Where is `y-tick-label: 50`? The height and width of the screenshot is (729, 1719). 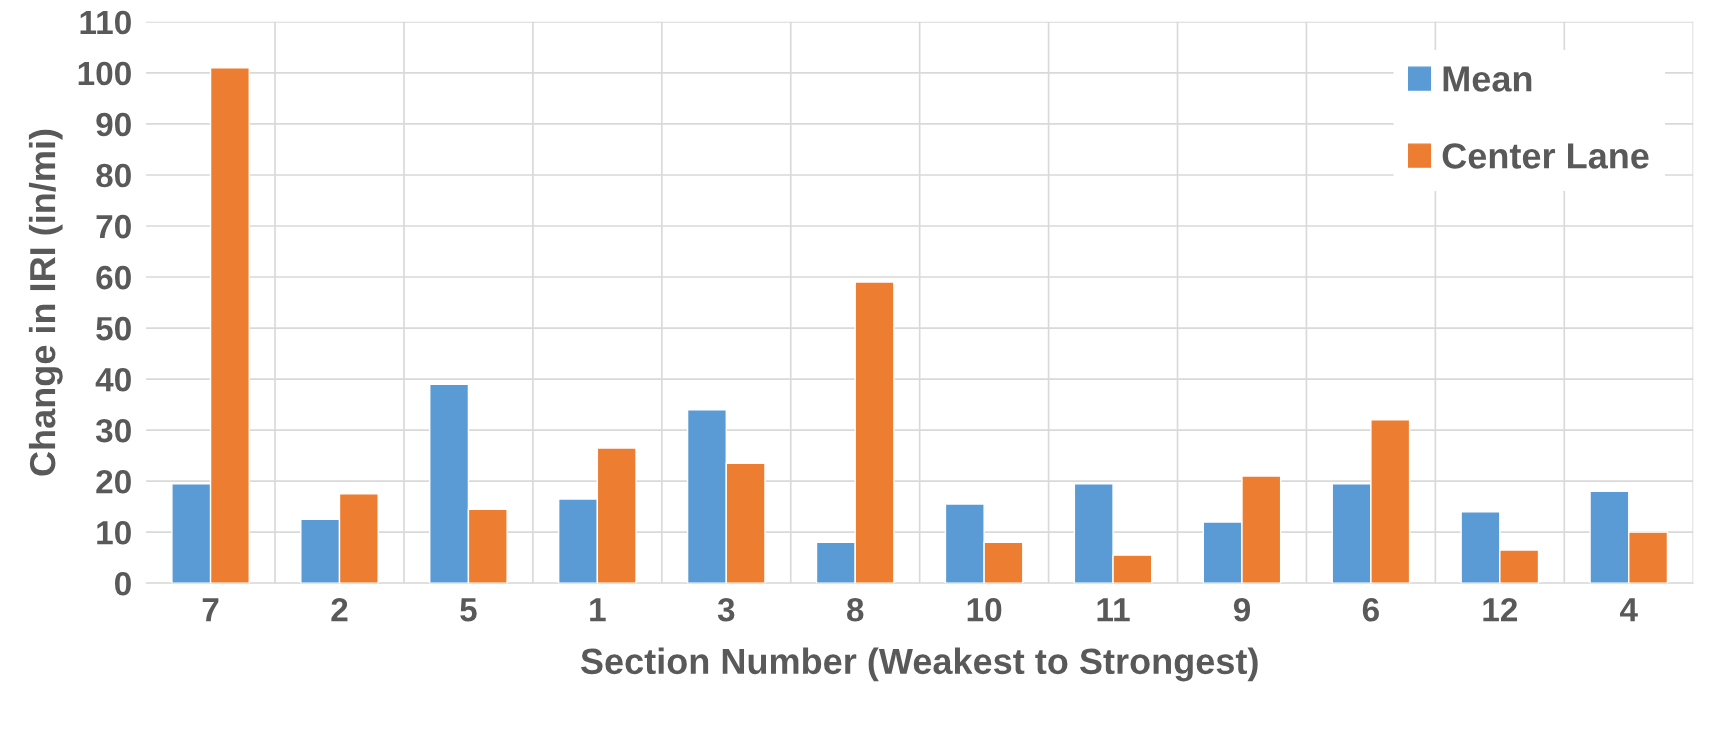
y-tick-label: 50 is located at coordinates (113, 328).